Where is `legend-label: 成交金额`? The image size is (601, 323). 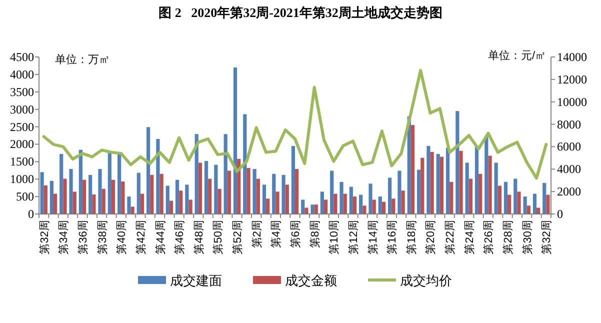
legend-label: 成交金额 is located at coordinates (311, 280).